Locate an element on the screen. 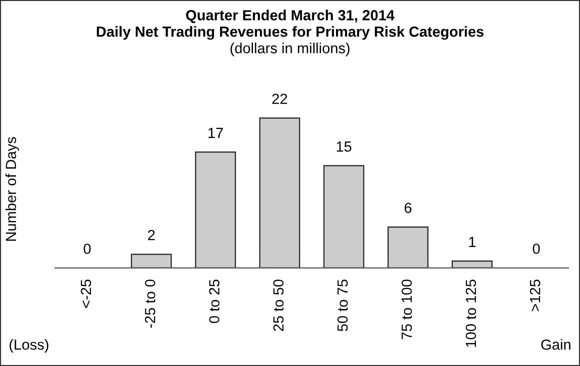 The width and height of the screenshot is (580, 366). x-tick-label: 0 to 25 is located at coordinates (214, 302).